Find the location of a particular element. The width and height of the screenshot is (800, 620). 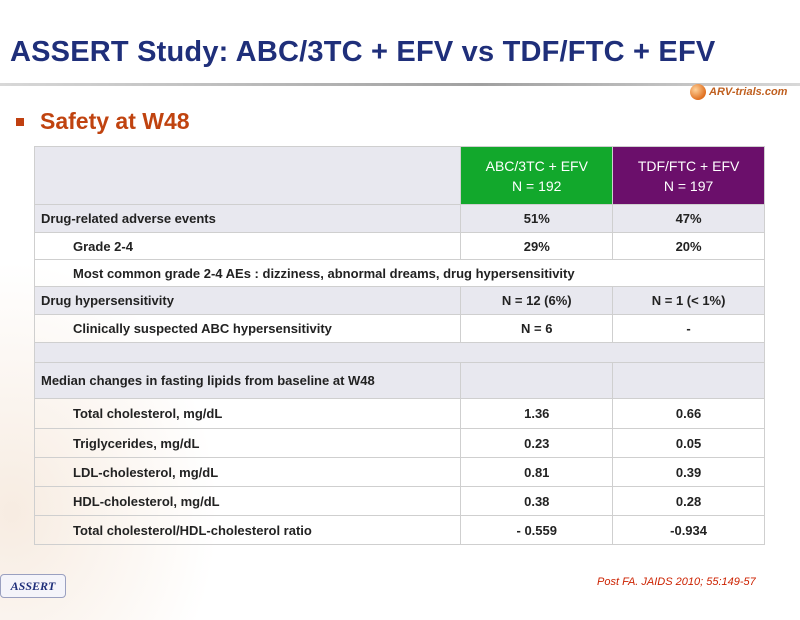

logo-text: ARV-trials.com is located at coordinates (748, 92).